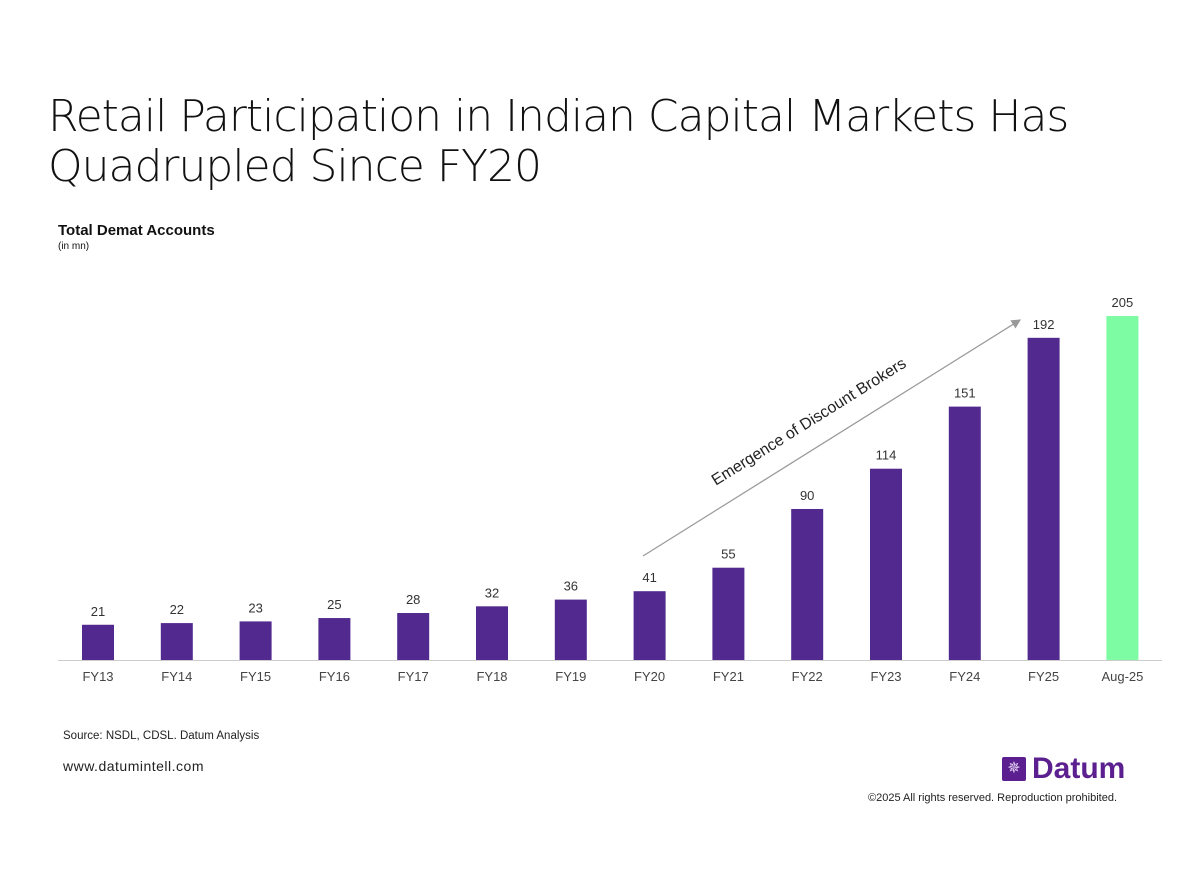  Describe the element at coordinates (136, 230) in the screenshot. I see `chart-title: Total Demat Accounts` at that location.